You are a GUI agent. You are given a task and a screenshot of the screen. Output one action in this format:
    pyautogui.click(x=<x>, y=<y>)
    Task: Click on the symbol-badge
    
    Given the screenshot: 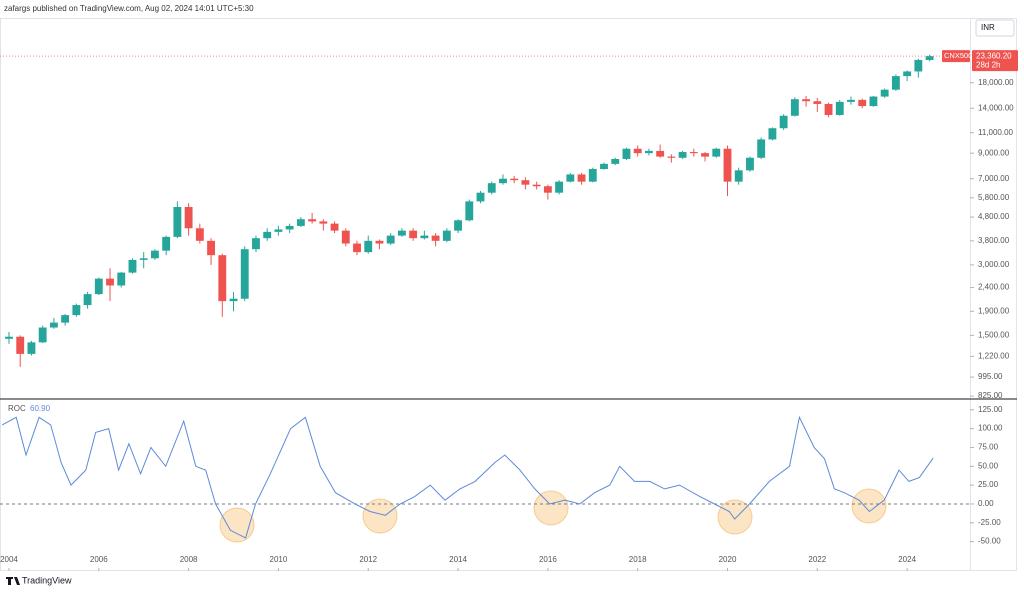 What is the action you would take?
    pyautogui.click(x=956, y=56)
    